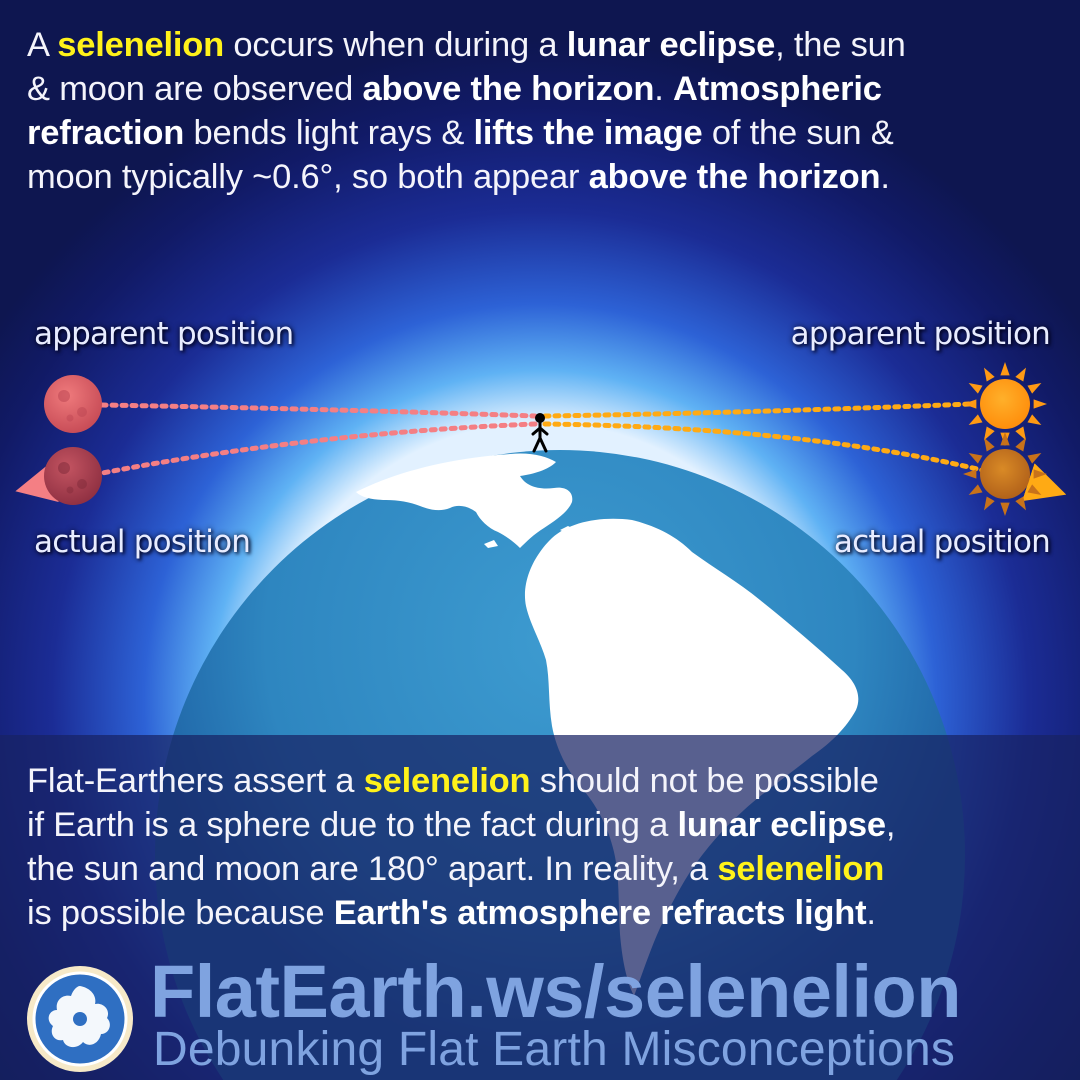 The width and height of the screenshot is (1080, 1080). What do you see at coordinates (1005, 474) in the screenshot?
I see `sun-actual-icon` at bounding box center [1005, 474].